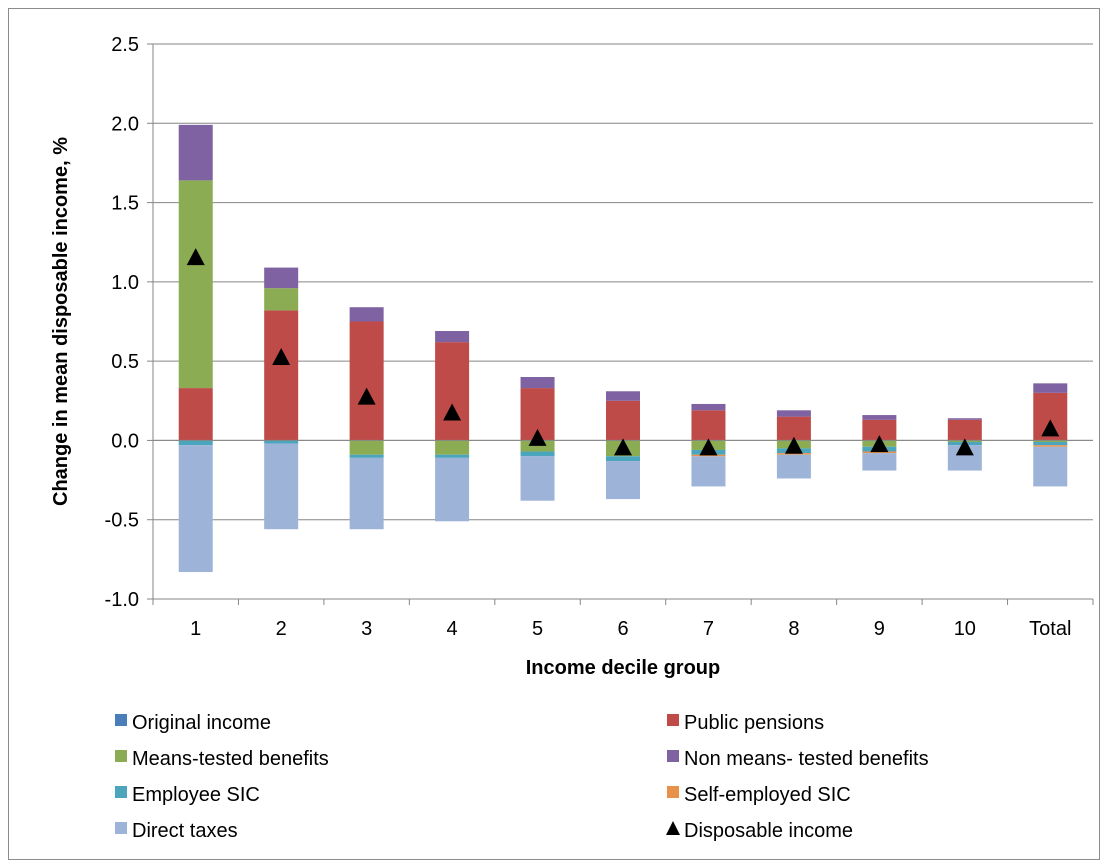 Image resolution: width=1105 pixels, height=866 pixels. What do you see at coordinates (806, 759) in the screenshot?
I see `legend-label: Non means- tested benefits` at bounding box center [806, 759].